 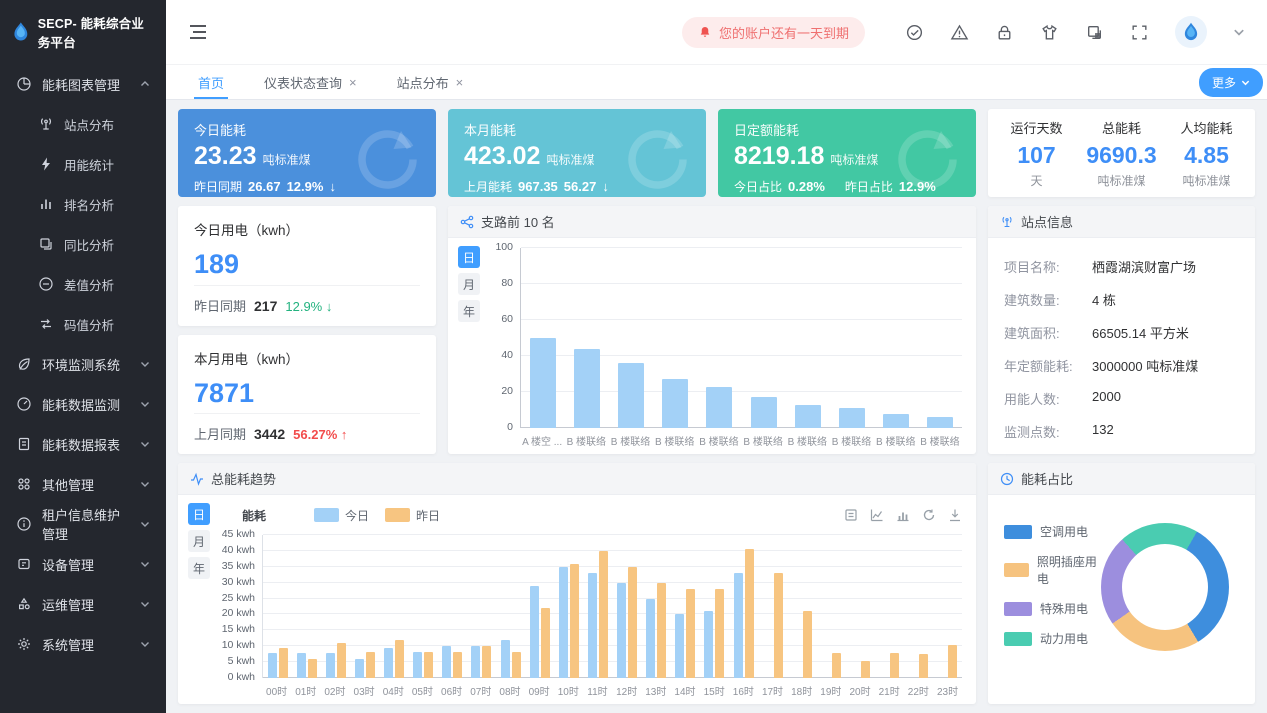 I want to click on sidebar-item-label: 能耗图表管理, so click(x=81, y=85).